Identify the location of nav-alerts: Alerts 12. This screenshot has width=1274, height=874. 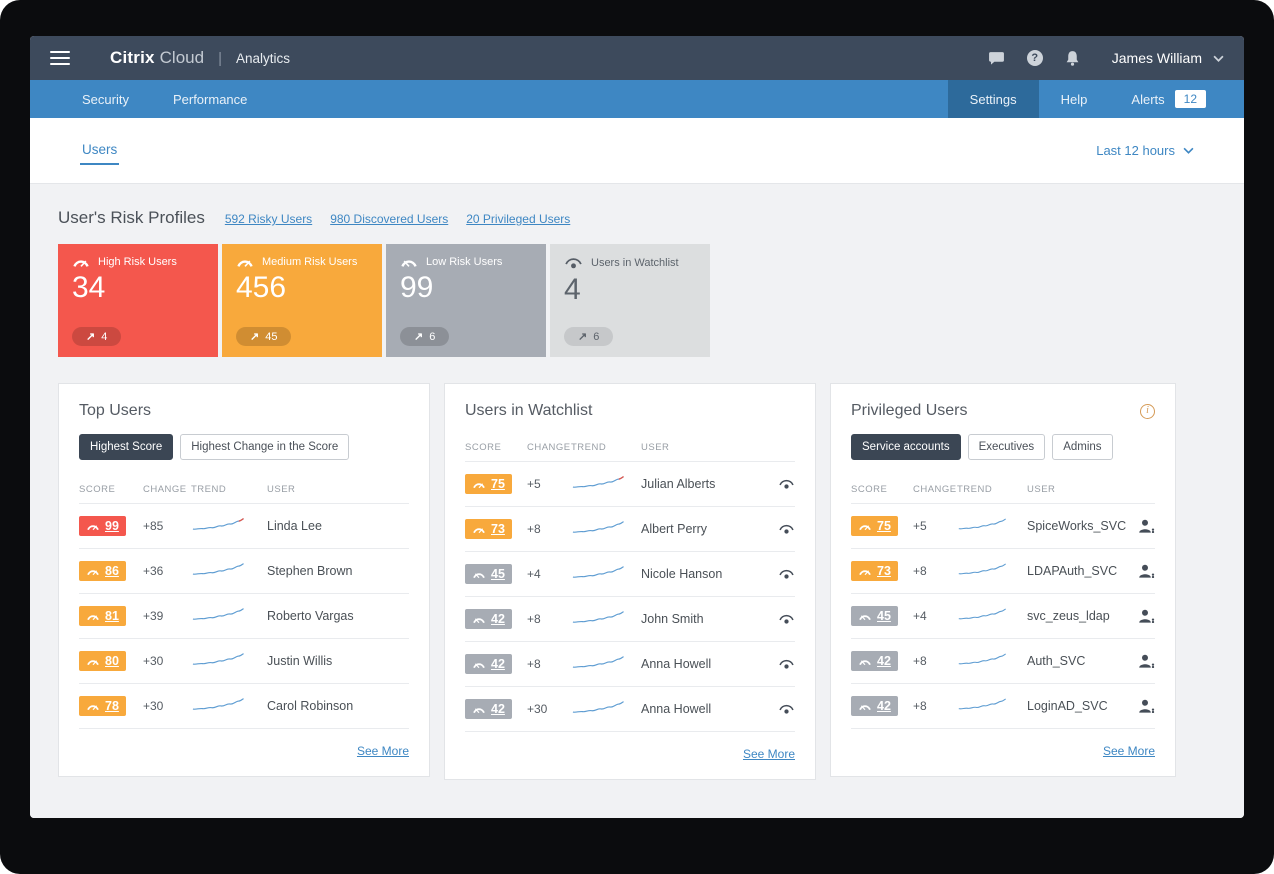
(1162, 99).